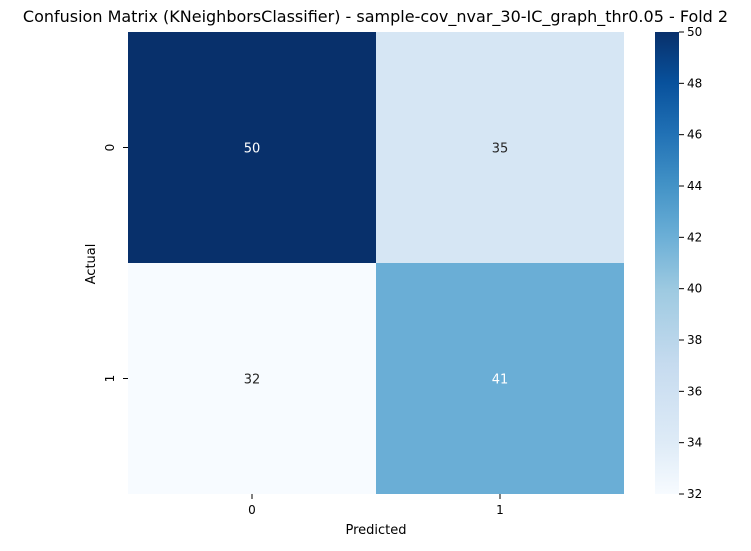  What do you see at coordinates (667, 263) in the screenshot?
I see `colorbar` at bounding box center [667, 263].